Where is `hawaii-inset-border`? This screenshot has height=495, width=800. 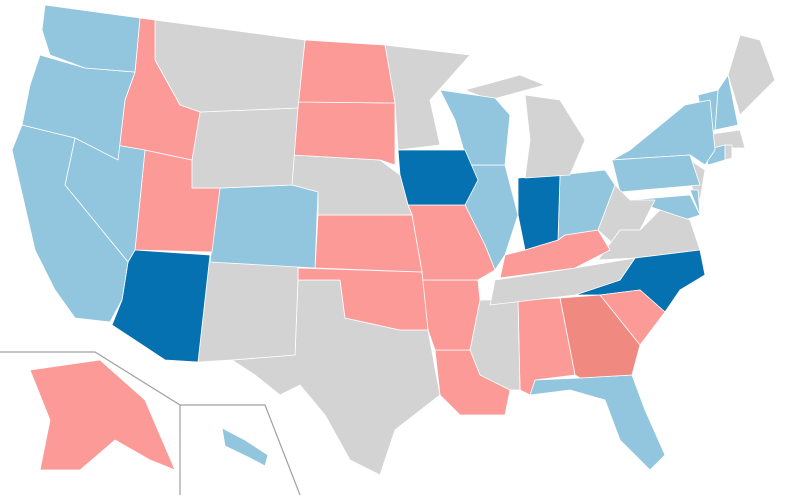 hawaii-inset-border is located at coordinates (240, 449).